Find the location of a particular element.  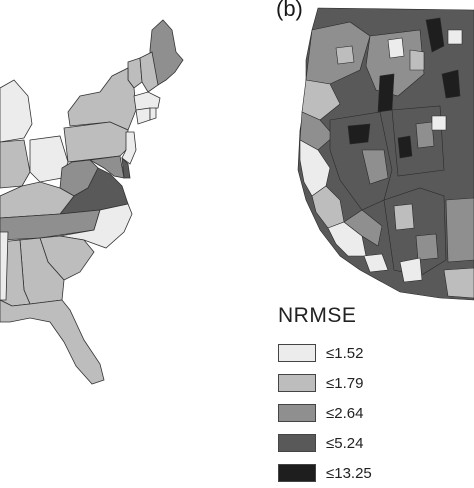

state-new-hampshire is located at coordinates (149, 72).